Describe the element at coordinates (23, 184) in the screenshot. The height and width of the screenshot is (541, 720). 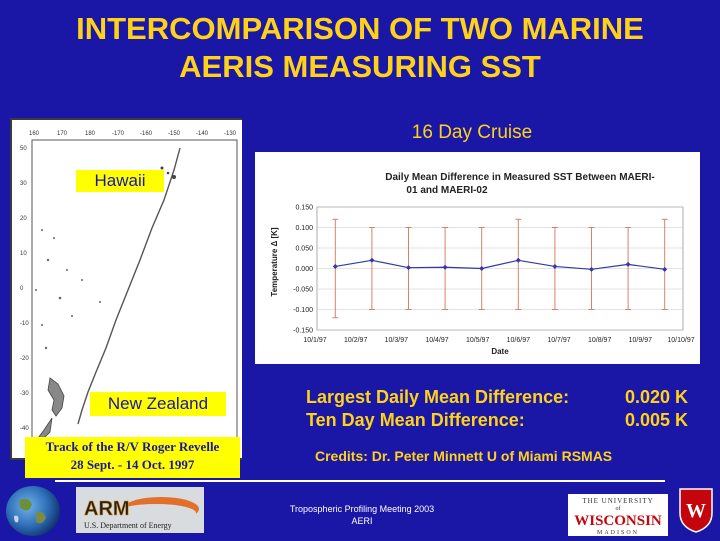
I see `map-latitude-tick: 30` at that location.